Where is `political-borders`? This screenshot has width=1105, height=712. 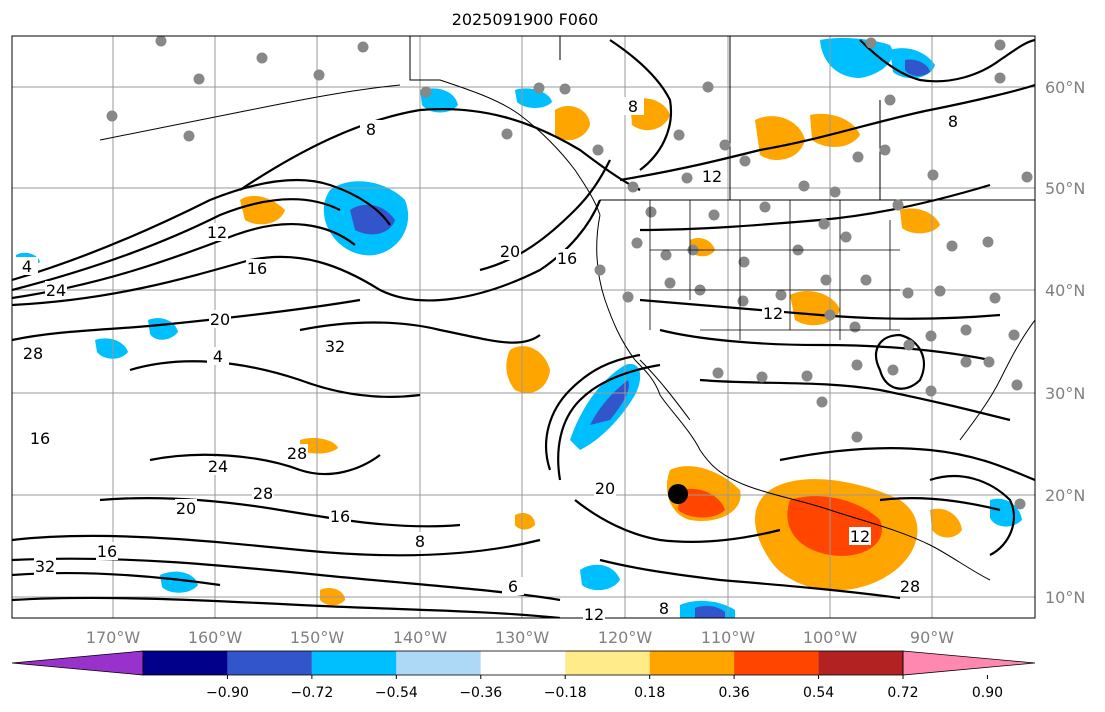
political-borders is located at coordinates (774, 270).